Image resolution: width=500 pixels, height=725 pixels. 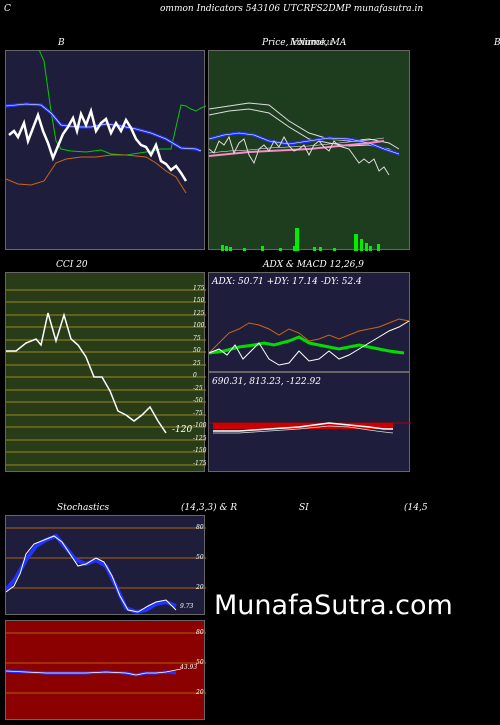 I want to click on rsi-tick: 80, so click(x=200, y=632).